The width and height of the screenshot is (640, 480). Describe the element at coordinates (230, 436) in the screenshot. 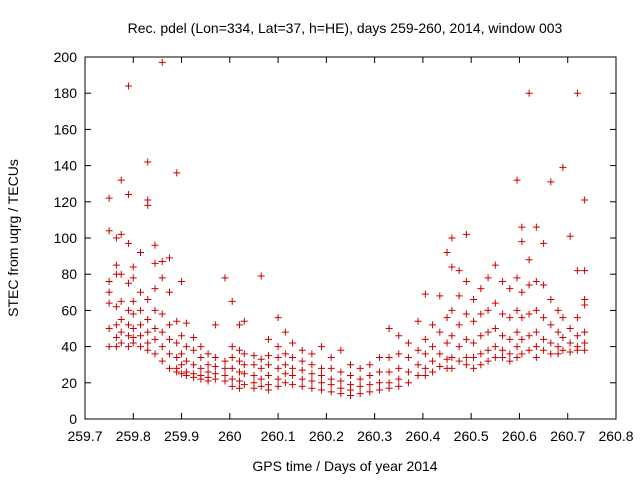

I see `x-tick-label: 260` at that location.